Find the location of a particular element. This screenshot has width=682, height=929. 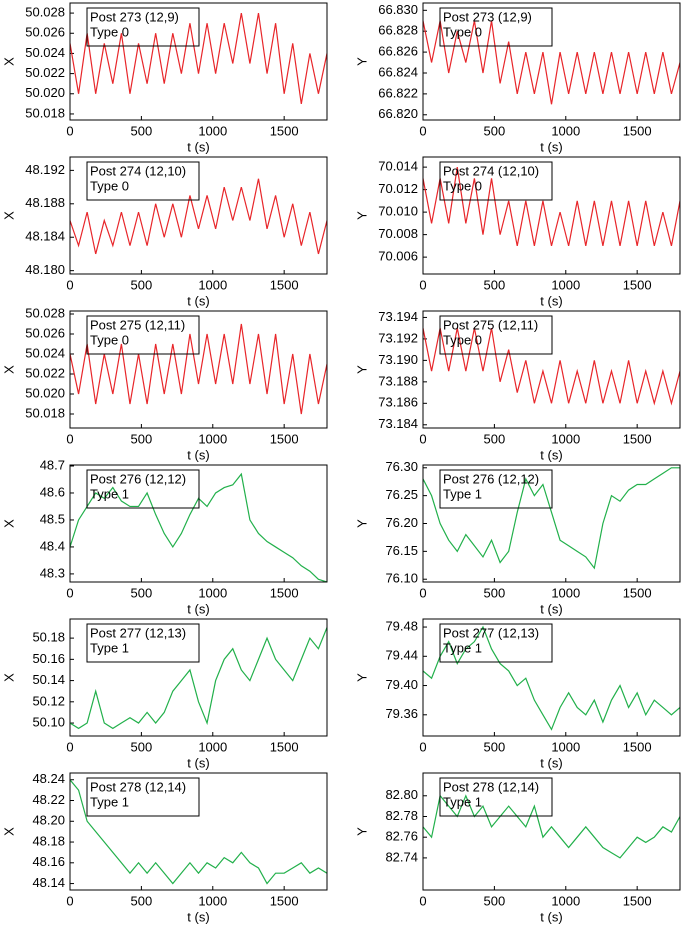

y-tick-label: 48.16 is located at coordinates (48, 861).